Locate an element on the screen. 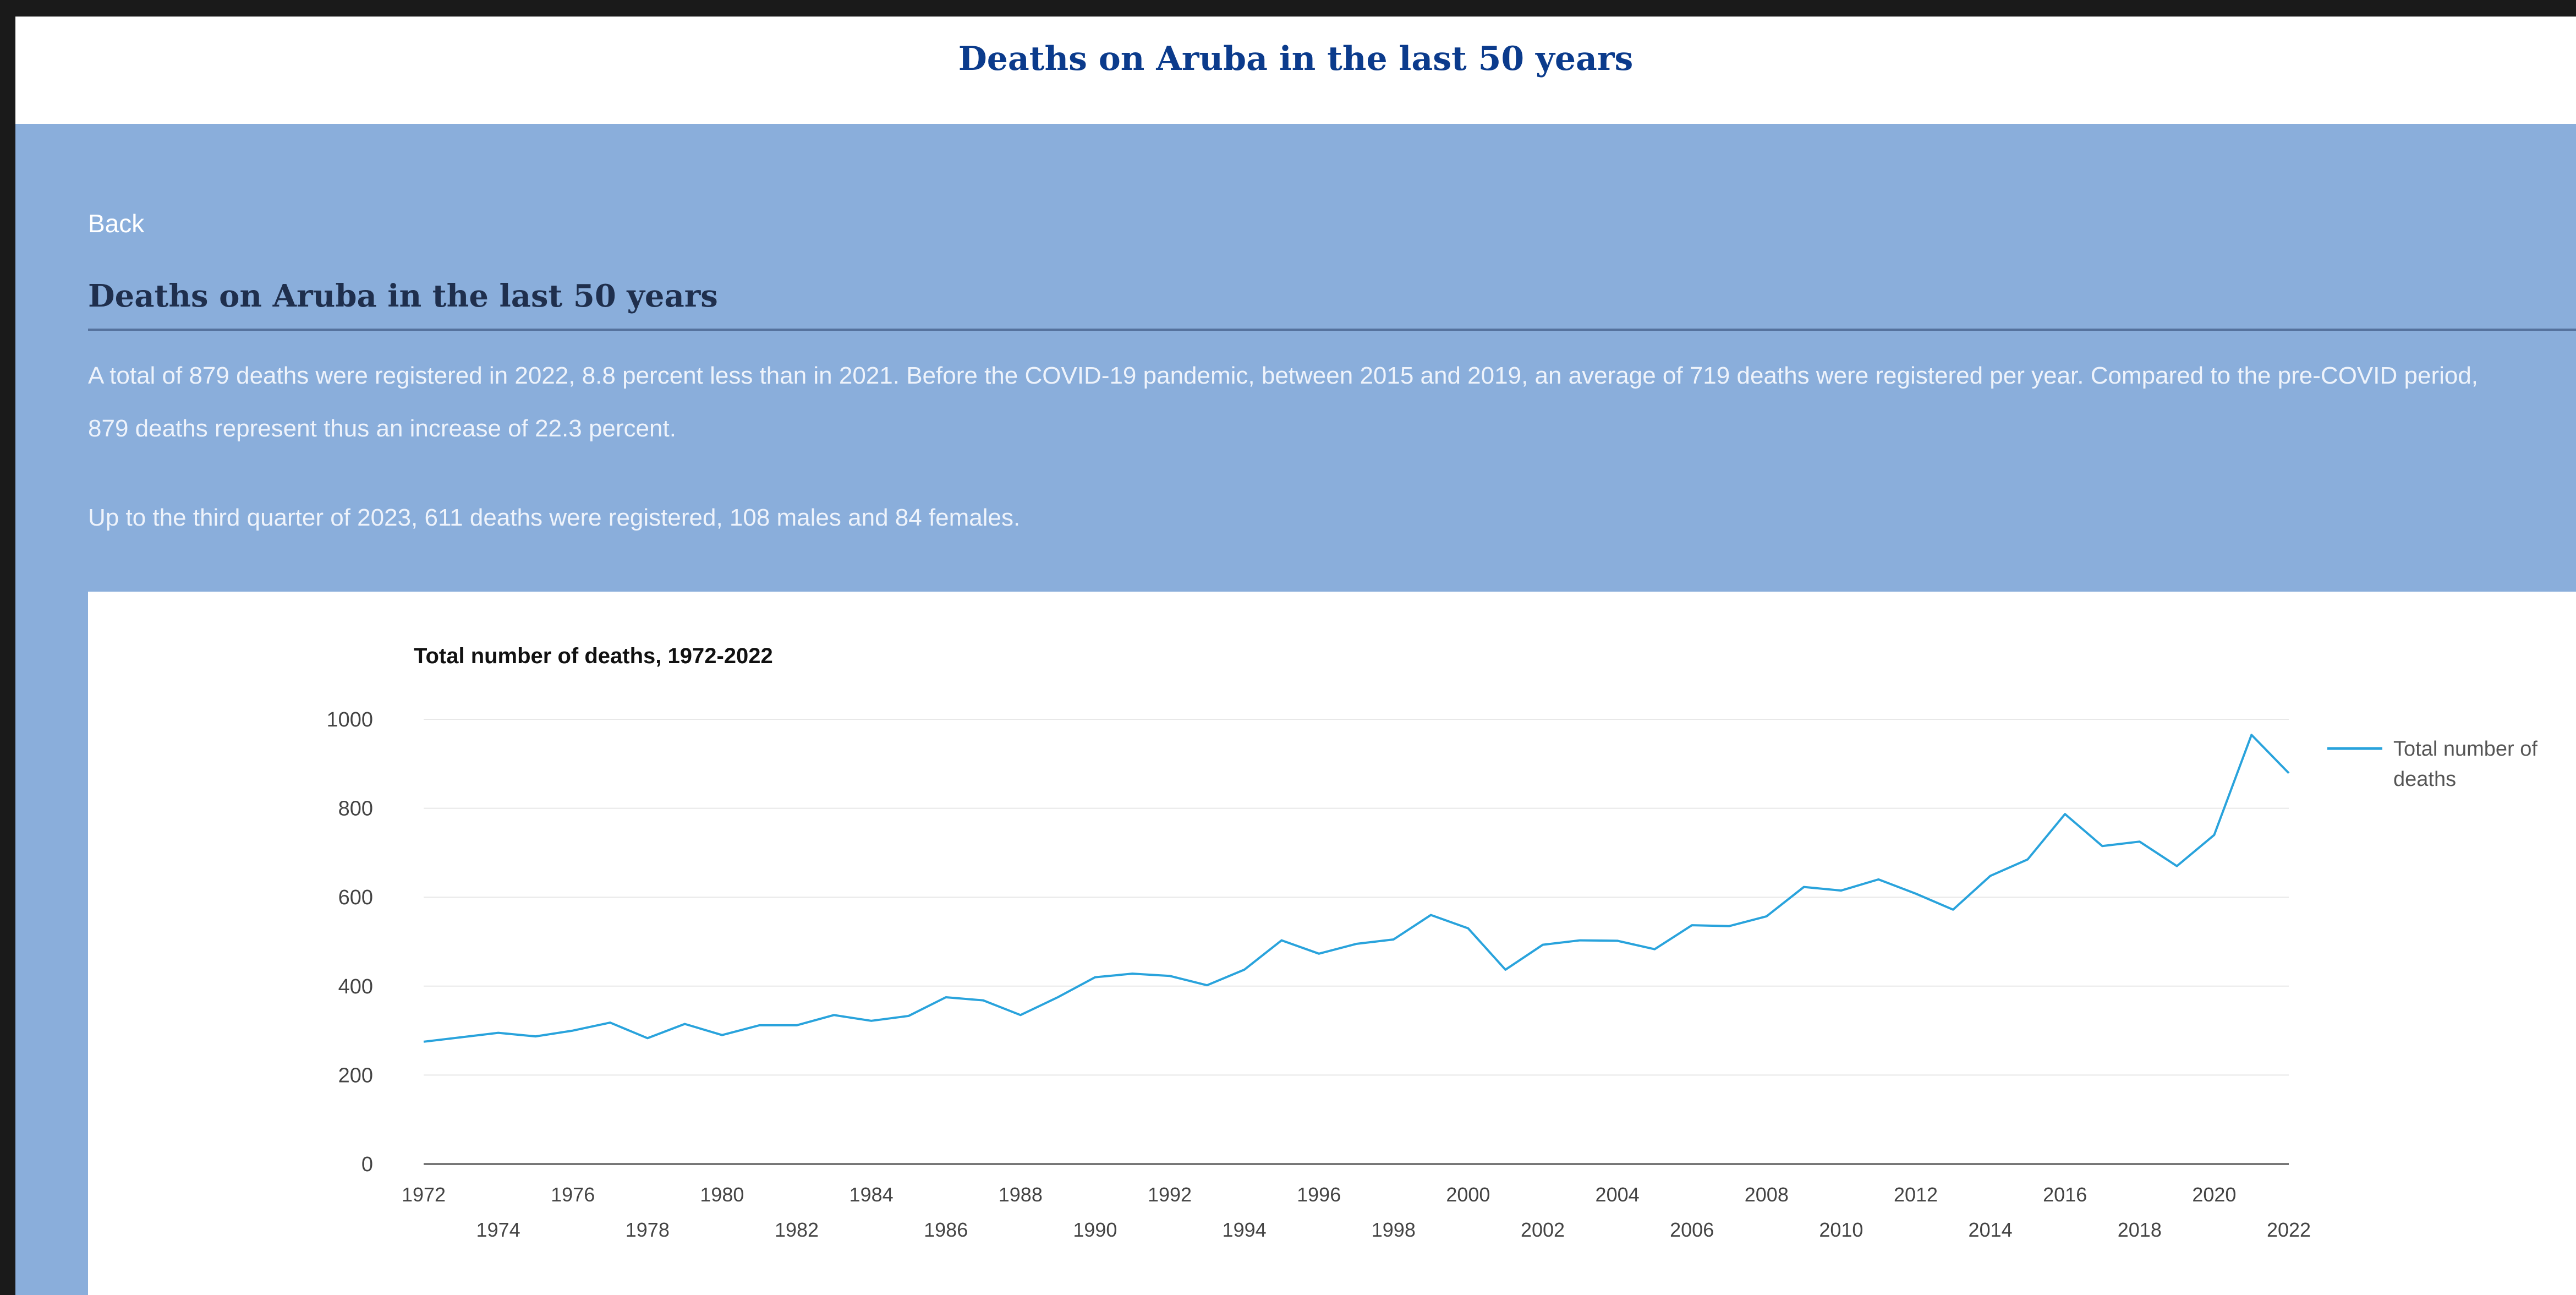  y-tick-label: 0 is located at coordinates (367, 1164).